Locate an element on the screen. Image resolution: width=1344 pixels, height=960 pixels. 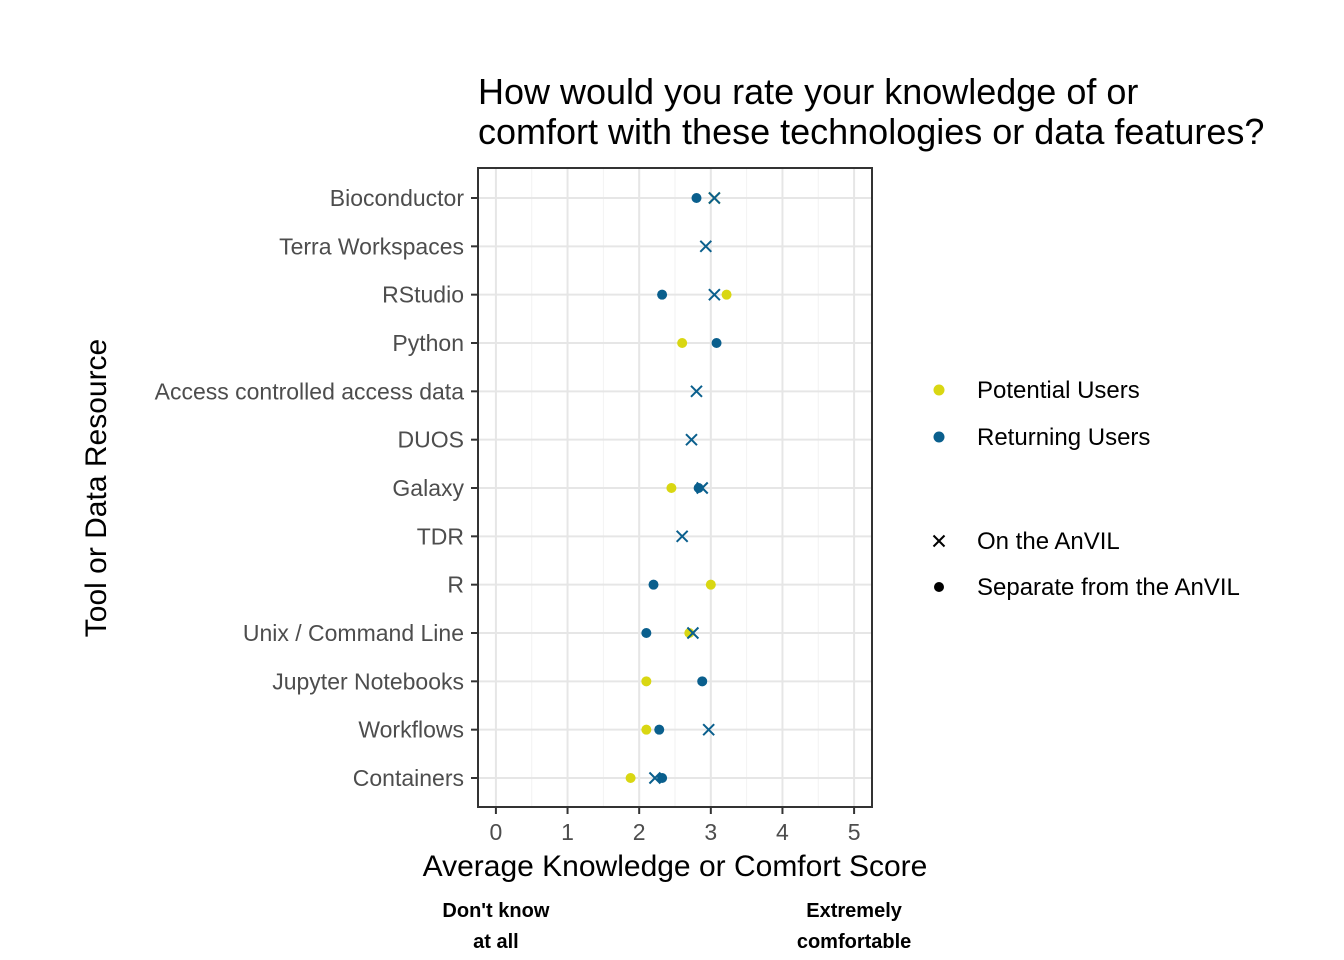
x-tick-label: 1 is located at coordinates (567, 832).